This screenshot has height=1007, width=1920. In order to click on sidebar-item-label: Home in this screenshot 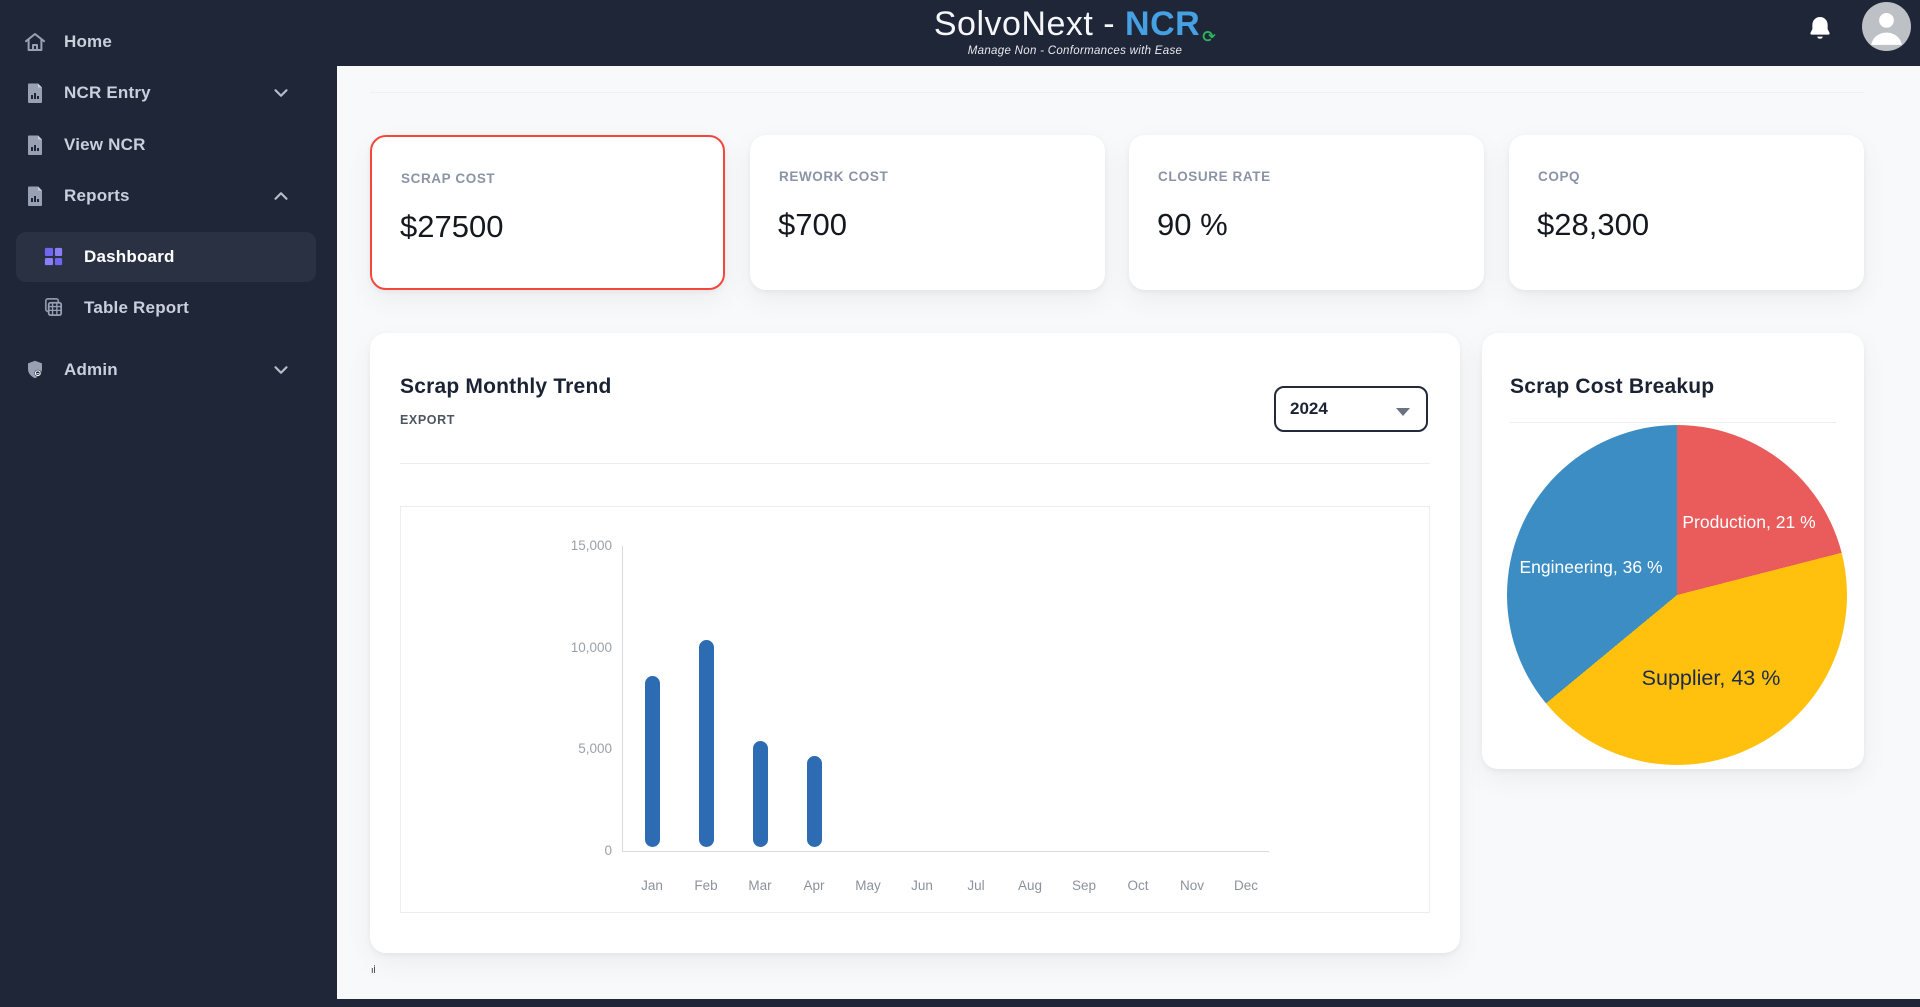, I will do `click(88, 41)`.